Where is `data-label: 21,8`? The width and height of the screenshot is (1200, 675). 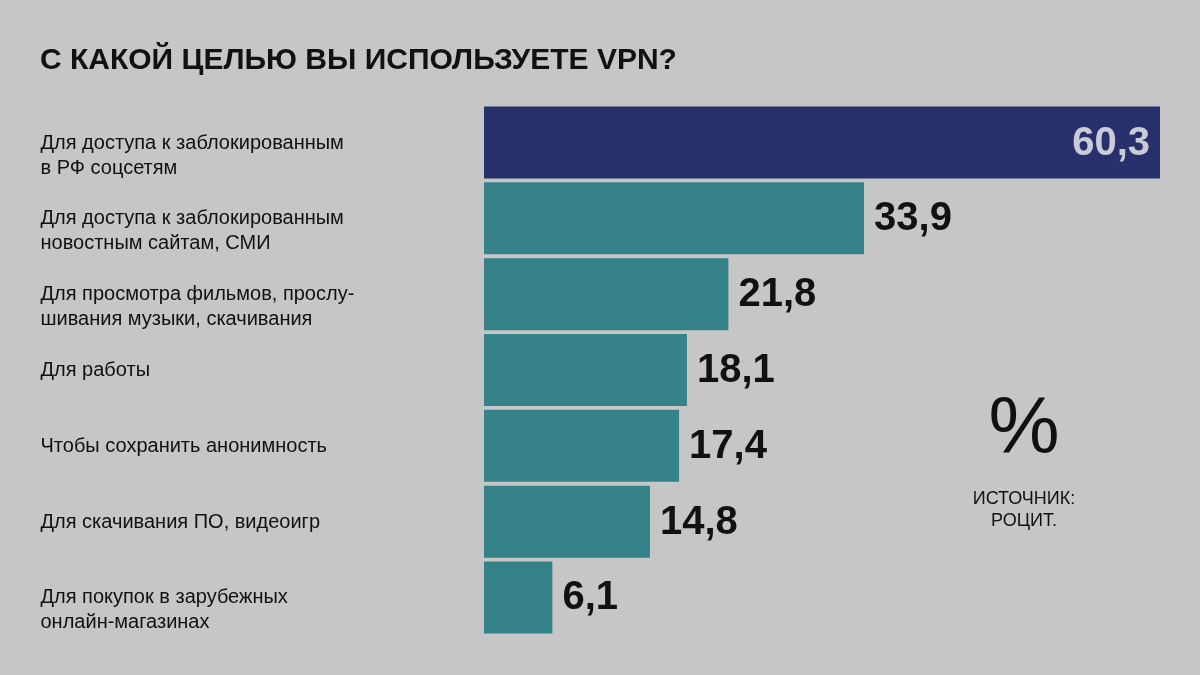
data-label: 21,8 is located at coordinates (777, 292).